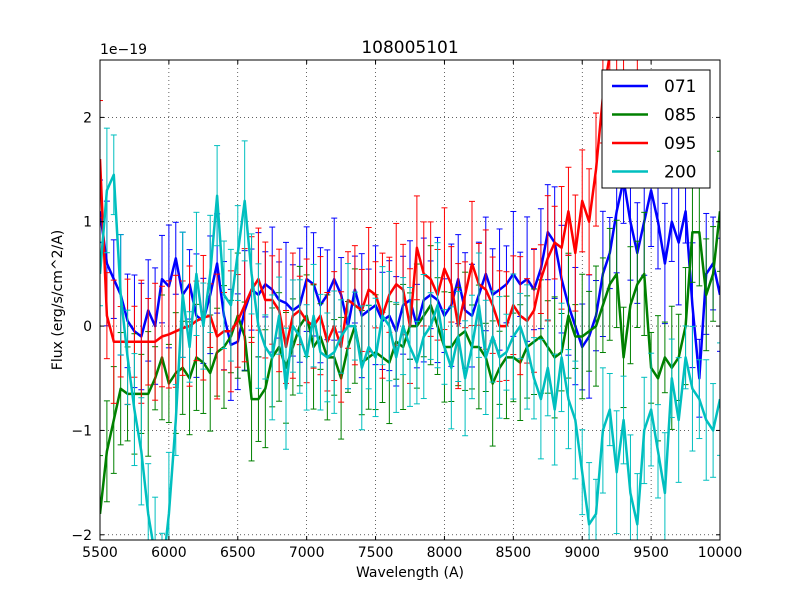 This screenshot has width=800, height=600. Describe the element at coordinates (376, 553) in the screenshot. I see `x-tick-label: 7500` at that location.